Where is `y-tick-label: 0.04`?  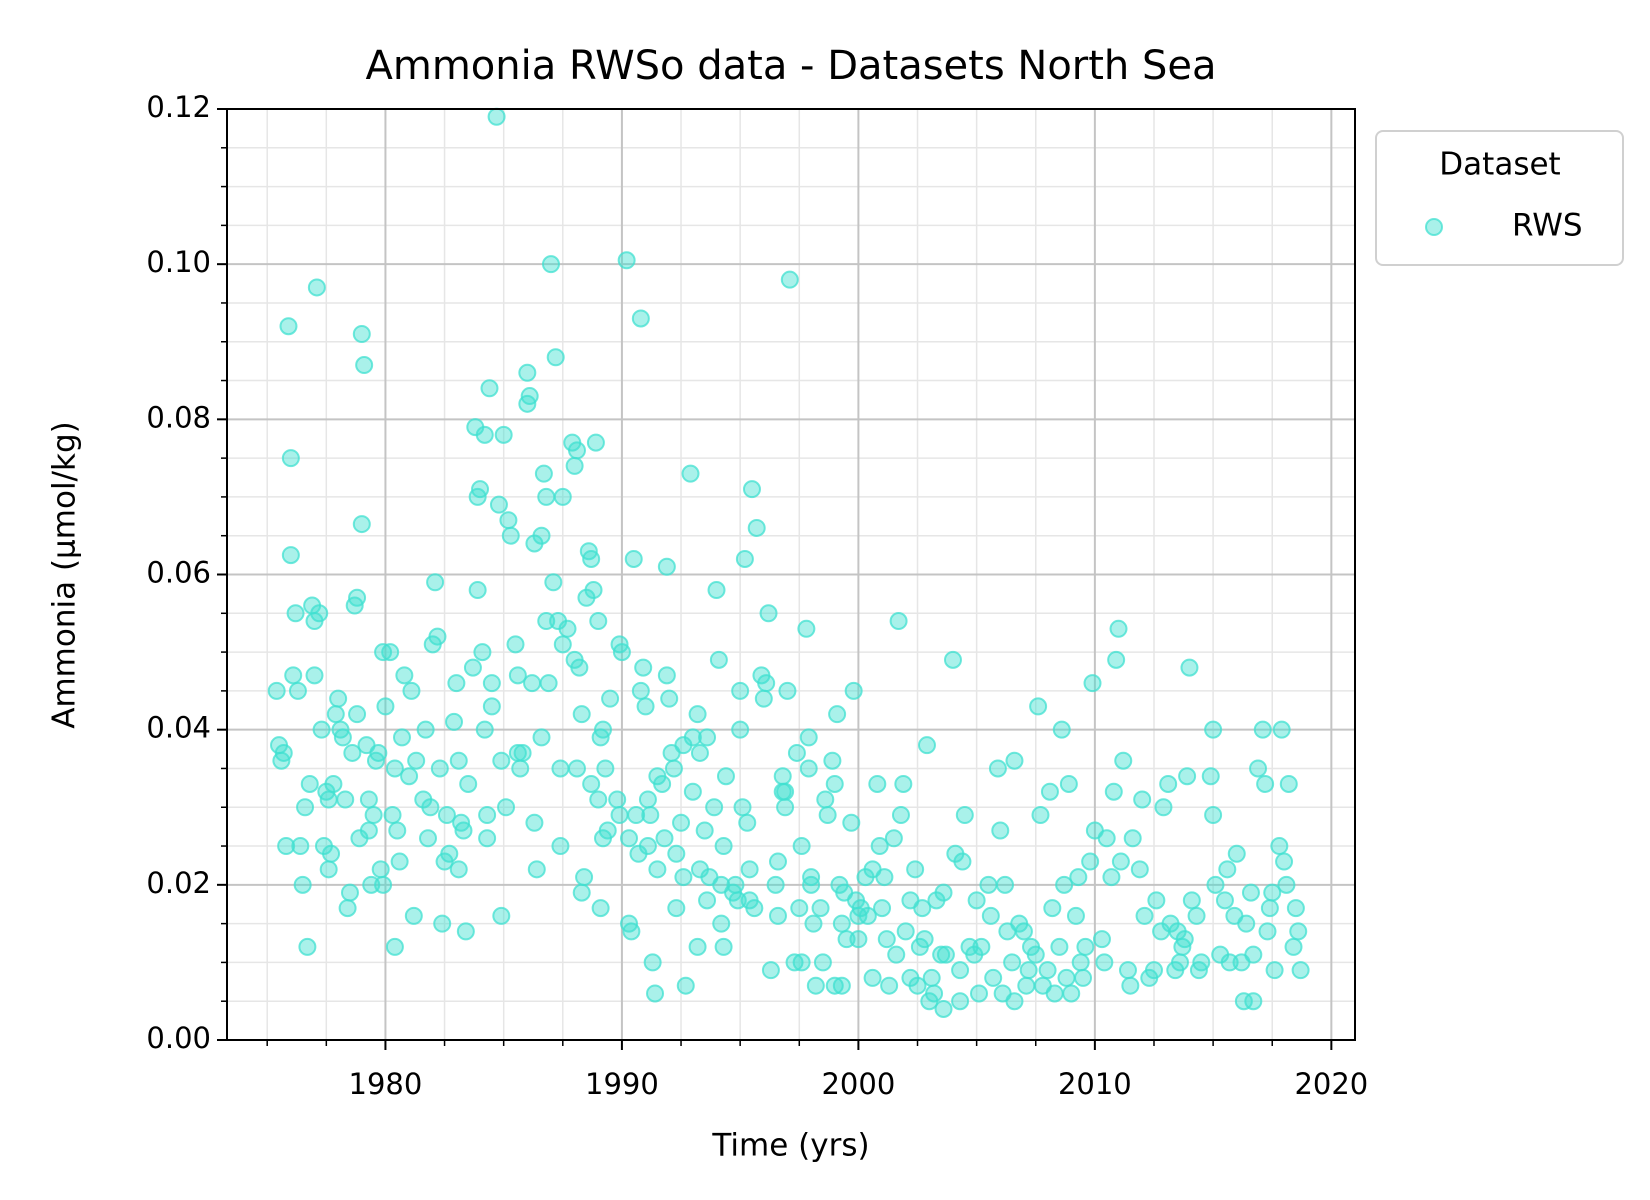
y-tick-label: 0.04 is located at coordinates (178, 728).